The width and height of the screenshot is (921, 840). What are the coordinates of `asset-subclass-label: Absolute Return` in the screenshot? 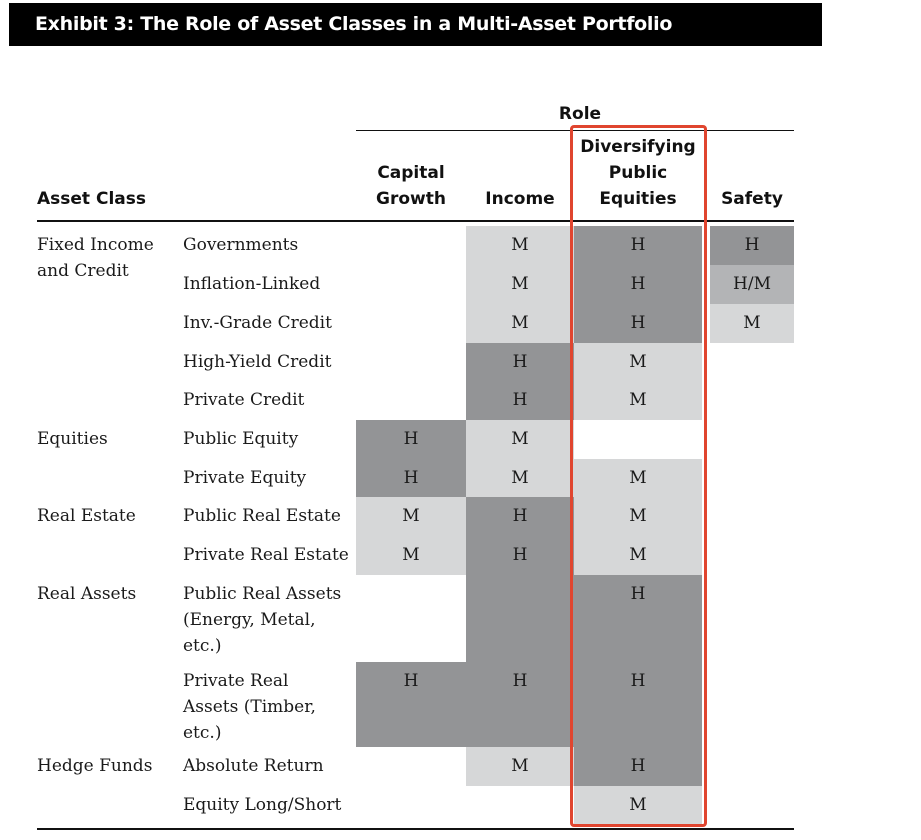 It's located at (253, 766).